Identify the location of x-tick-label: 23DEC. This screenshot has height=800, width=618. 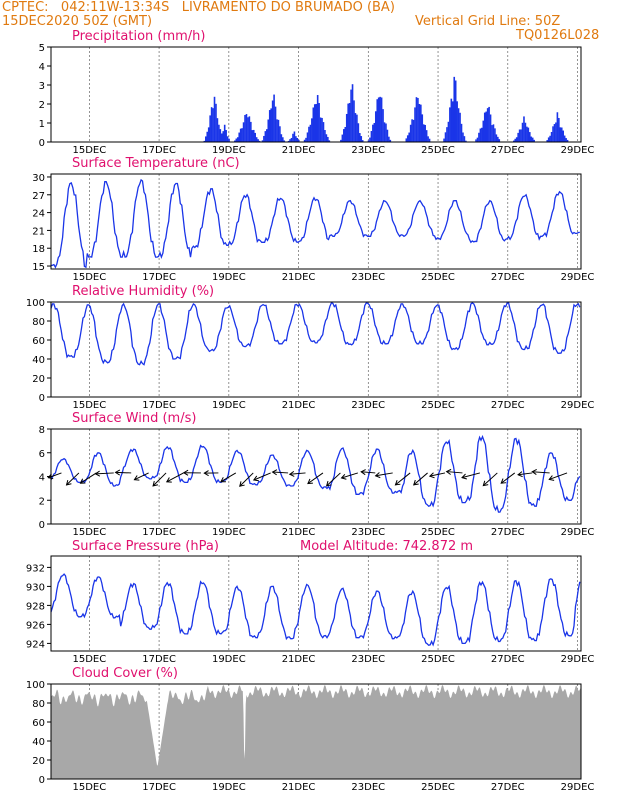
(368, 532).